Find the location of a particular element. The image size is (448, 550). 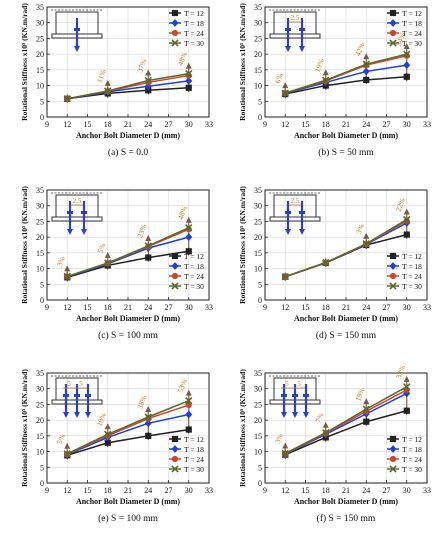

inset-base-plate is located at coordinates (295, 36).